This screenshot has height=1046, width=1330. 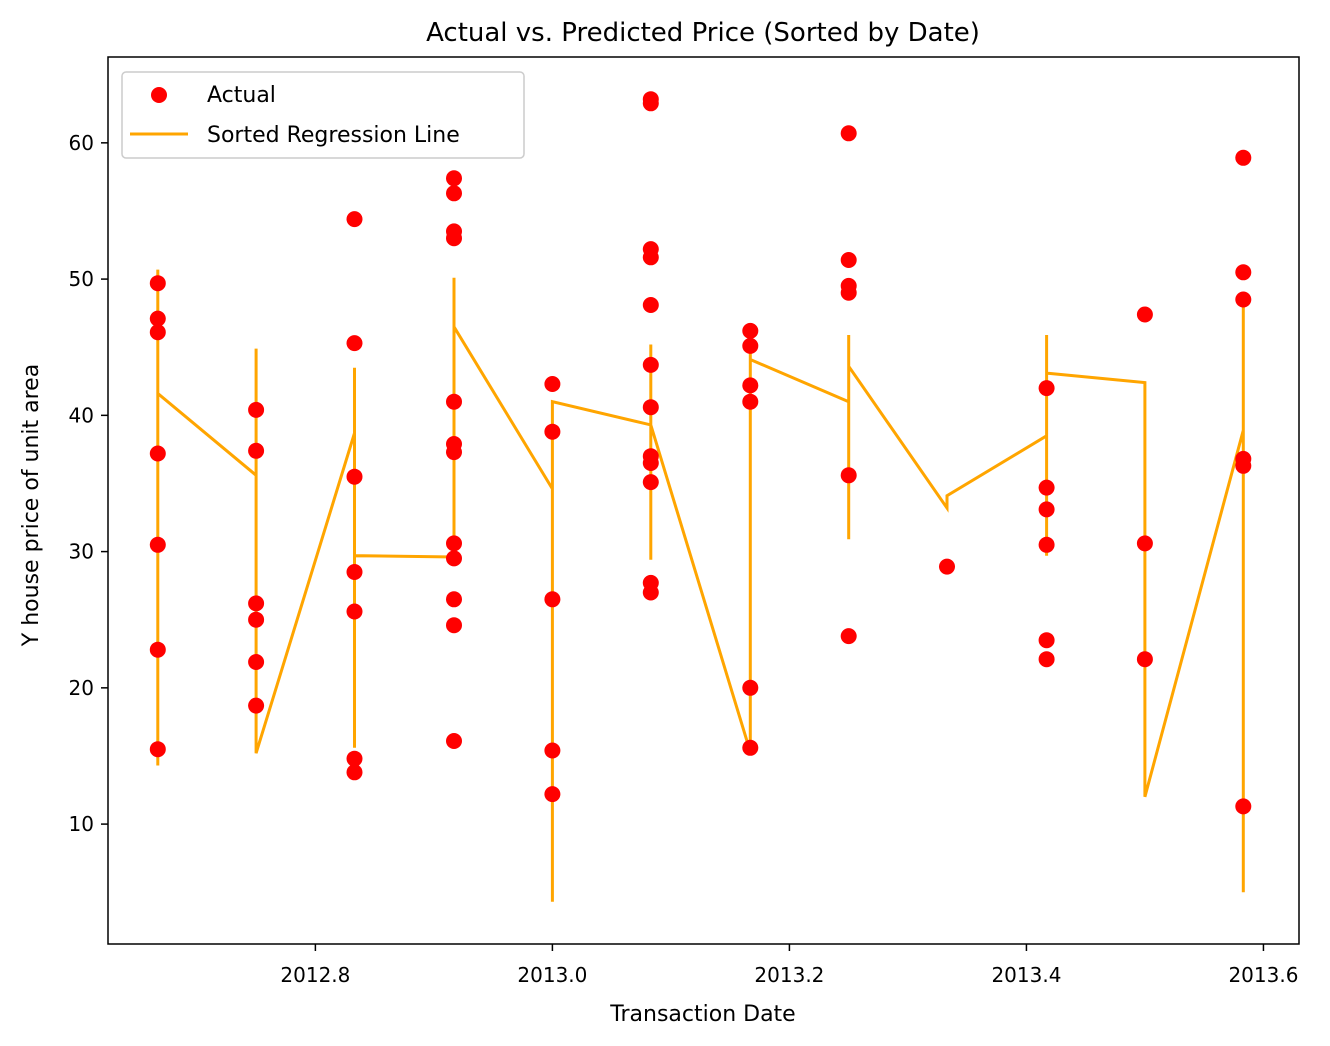 I want to click on y-tick-label: 30, so click(x=81, y=552).